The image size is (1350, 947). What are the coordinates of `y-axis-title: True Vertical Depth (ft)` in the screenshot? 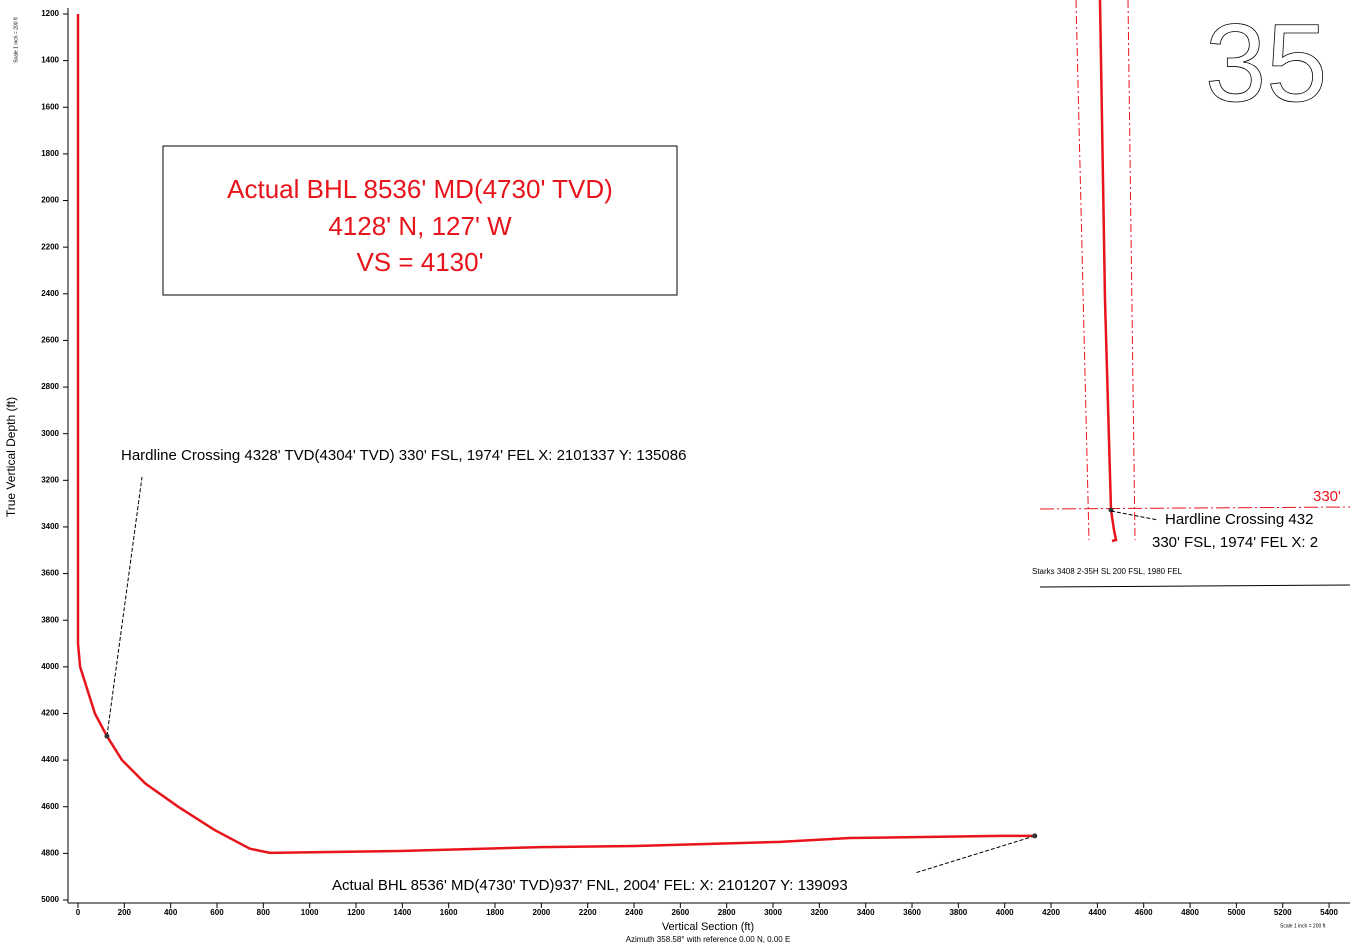 It's located at (11, 457).